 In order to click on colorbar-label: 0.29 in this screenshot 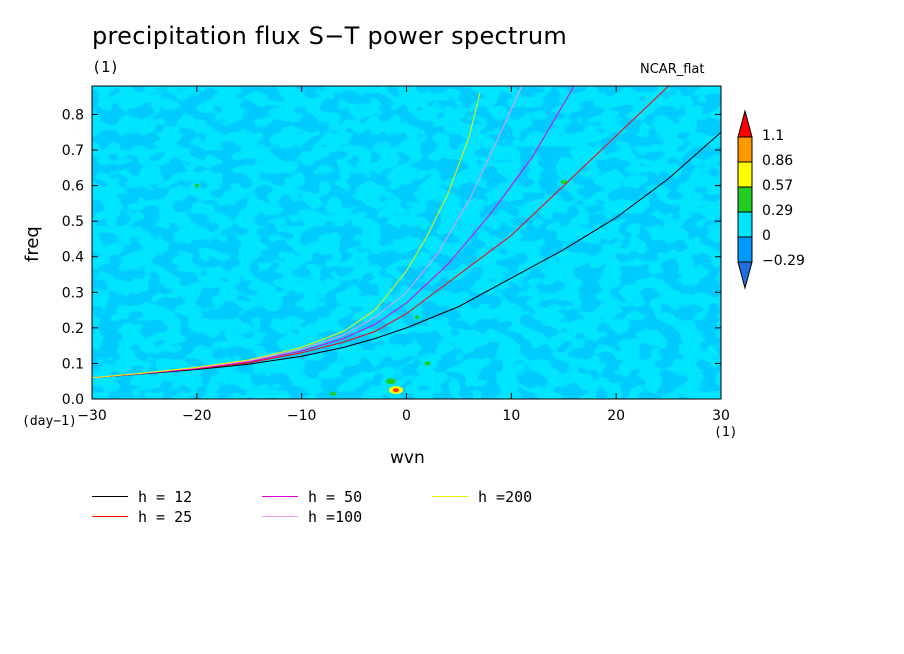, I will do `click(778, 211)`.